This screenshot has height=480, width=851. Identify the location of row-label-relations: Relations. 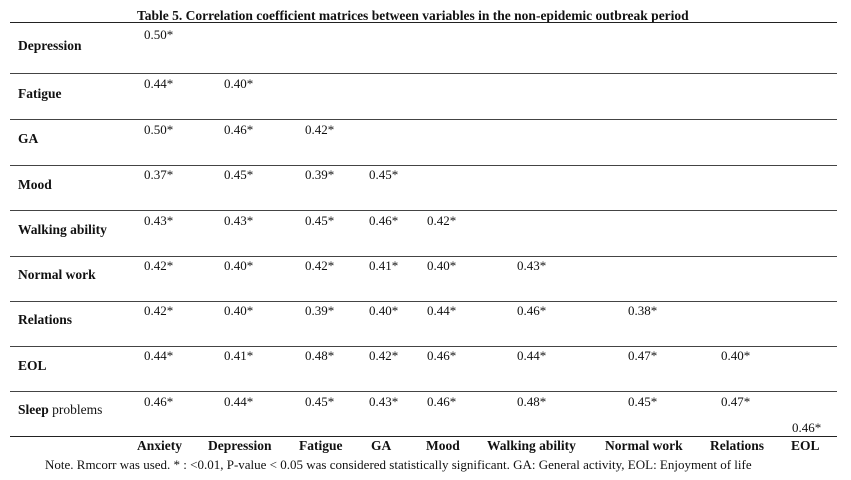
(45, 319).